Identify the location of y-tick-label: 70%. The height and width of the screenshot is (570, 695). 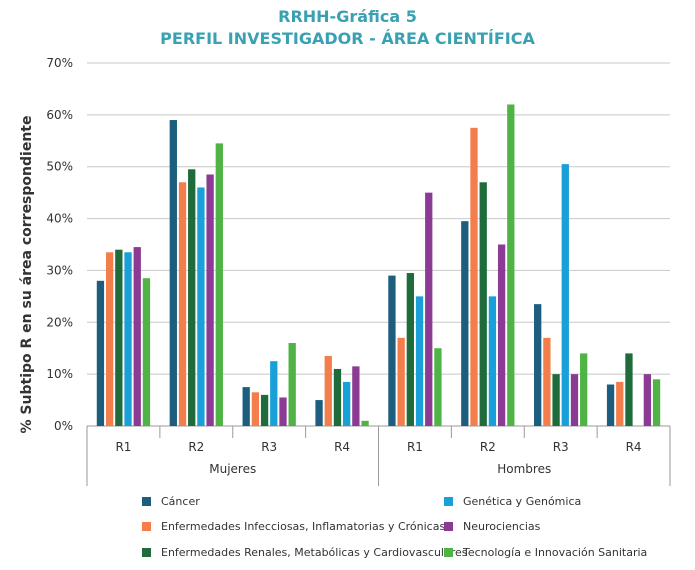
(59, 63).